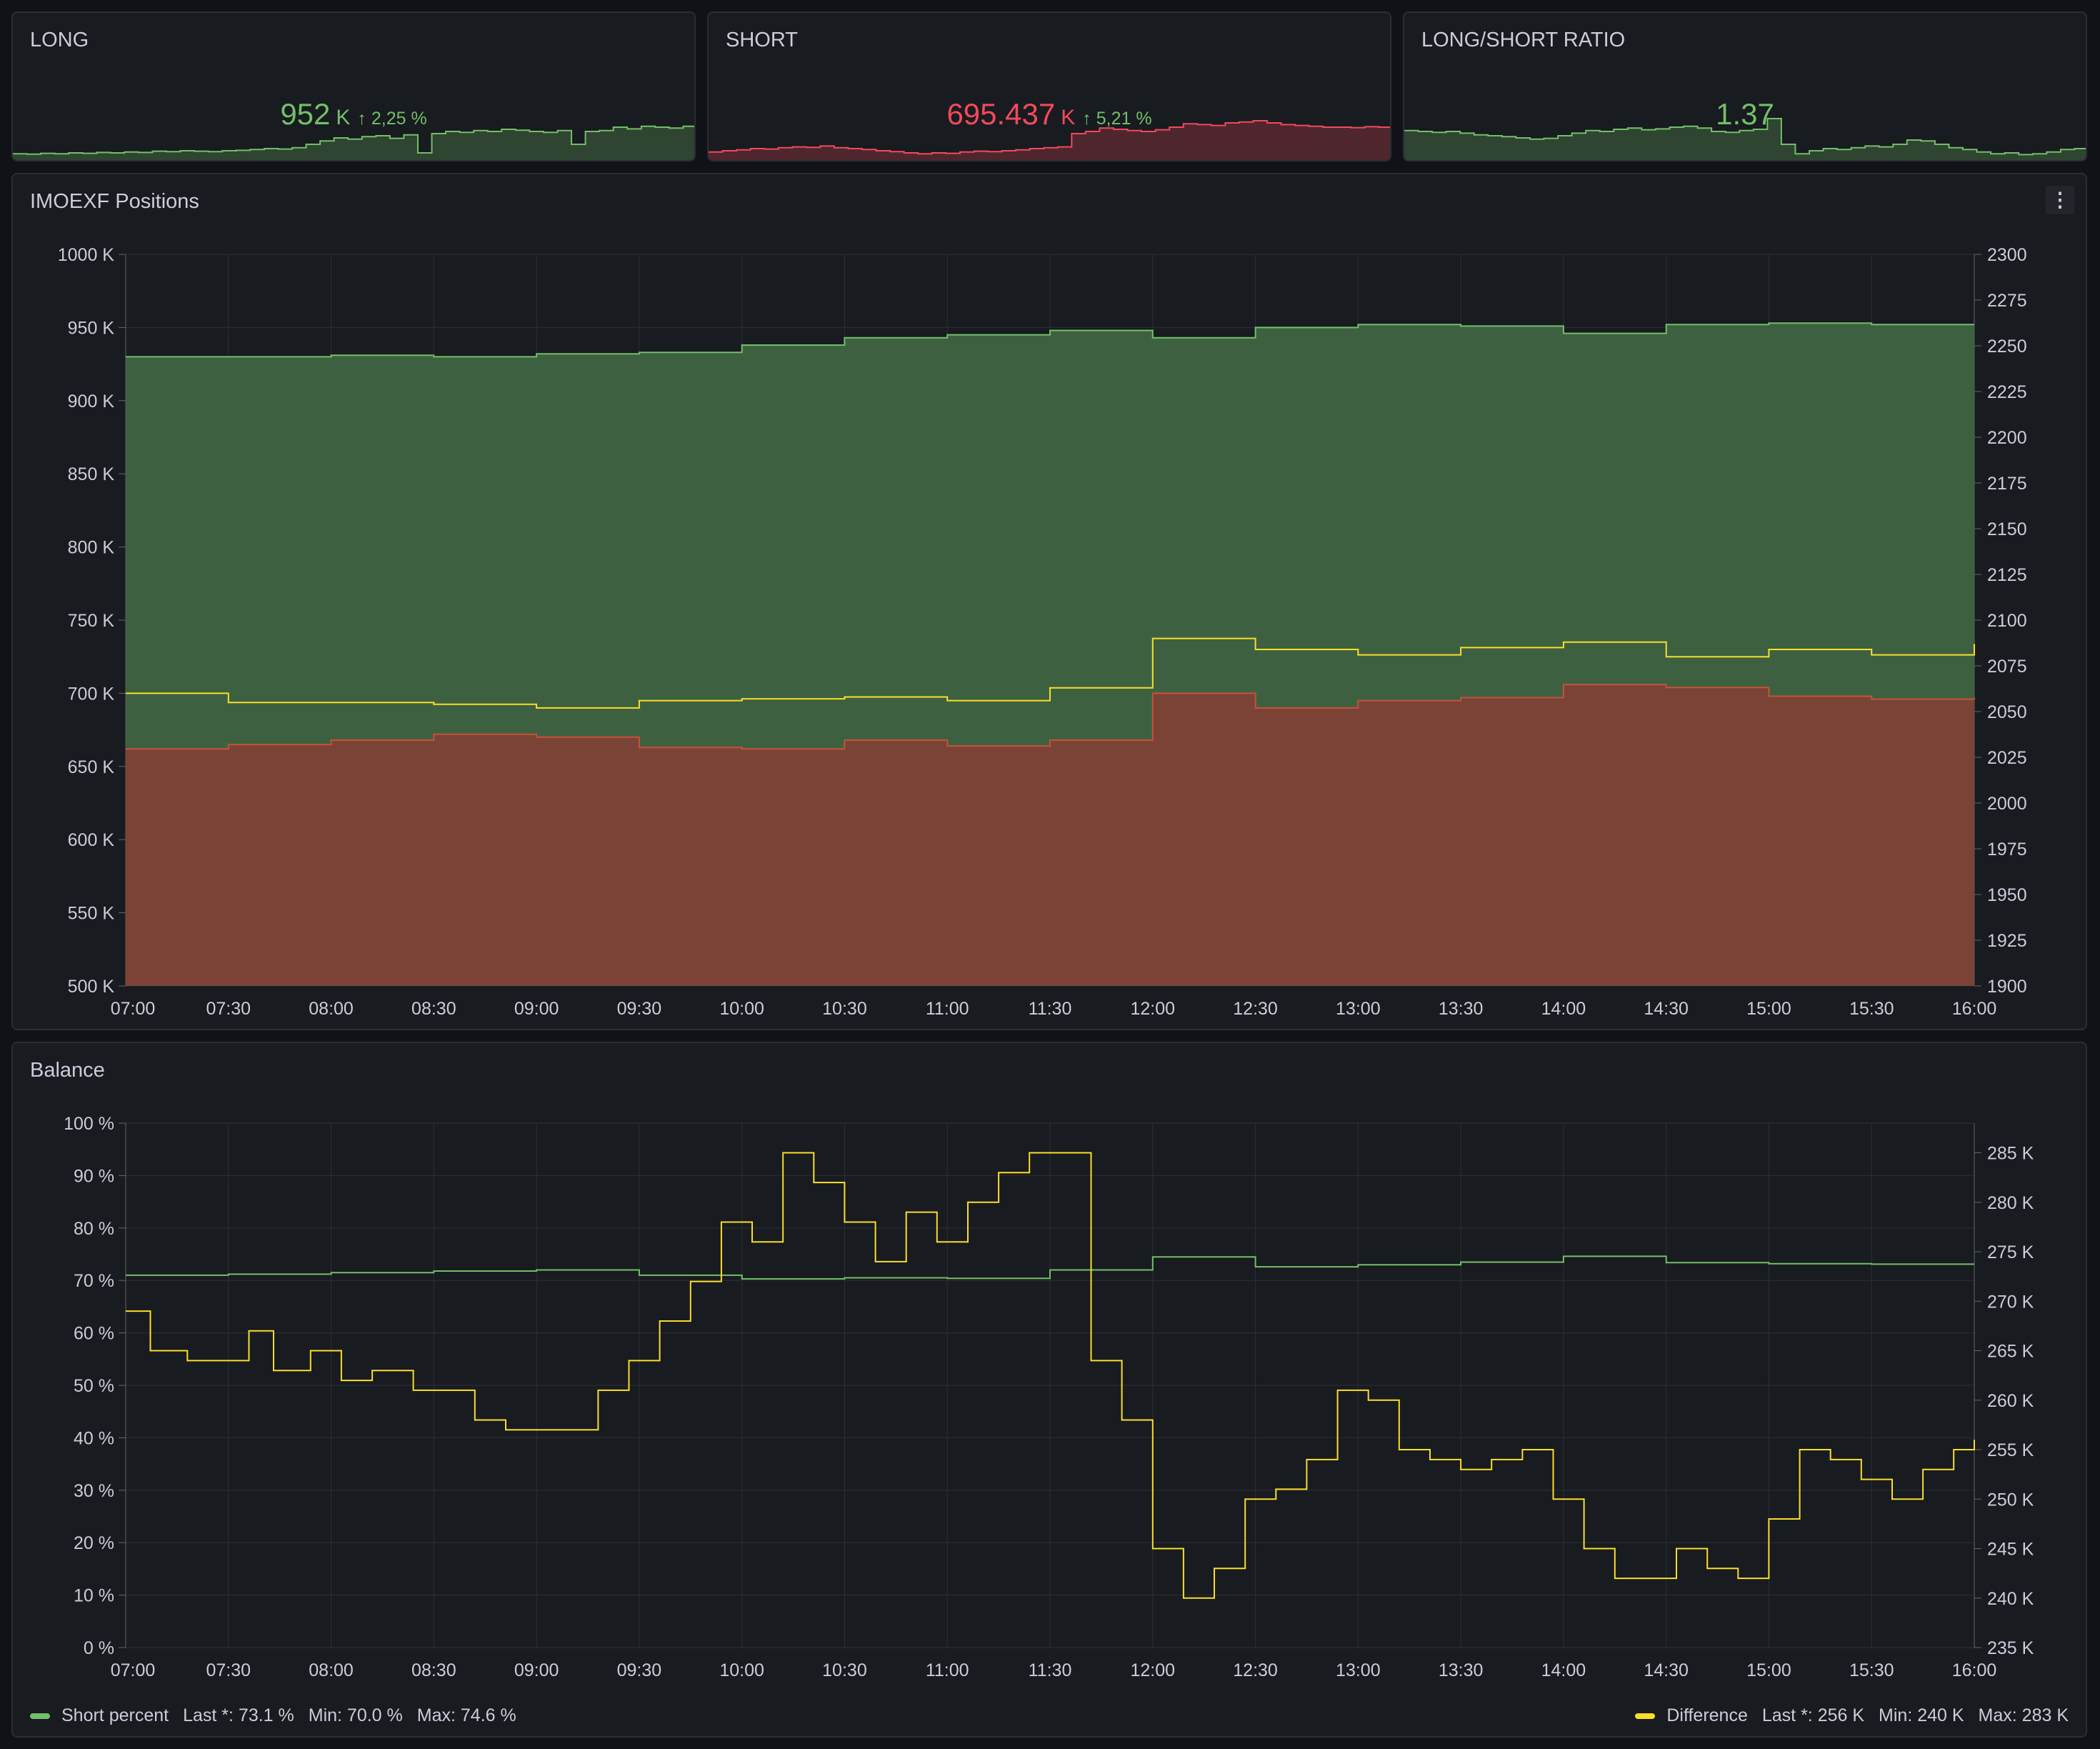 The height and width of the screenshot is (1749, 2100). What do you see at coordinates (639, 1670) in the screenshot?
I see `x-tick-label: 09:30` at bounding box center [639, 1670].